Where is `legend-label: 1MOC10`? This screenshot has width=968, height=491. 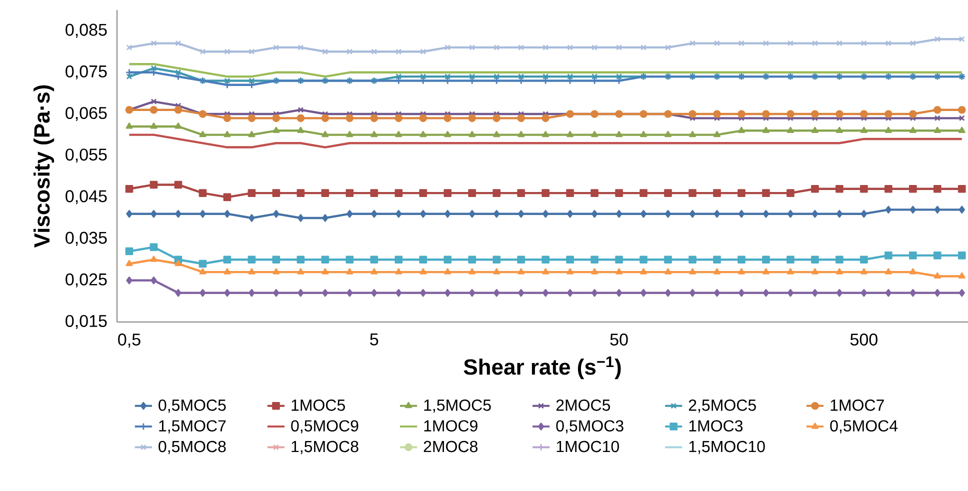 legend-label: 1MOC10 is located at coordinates (587, 446).